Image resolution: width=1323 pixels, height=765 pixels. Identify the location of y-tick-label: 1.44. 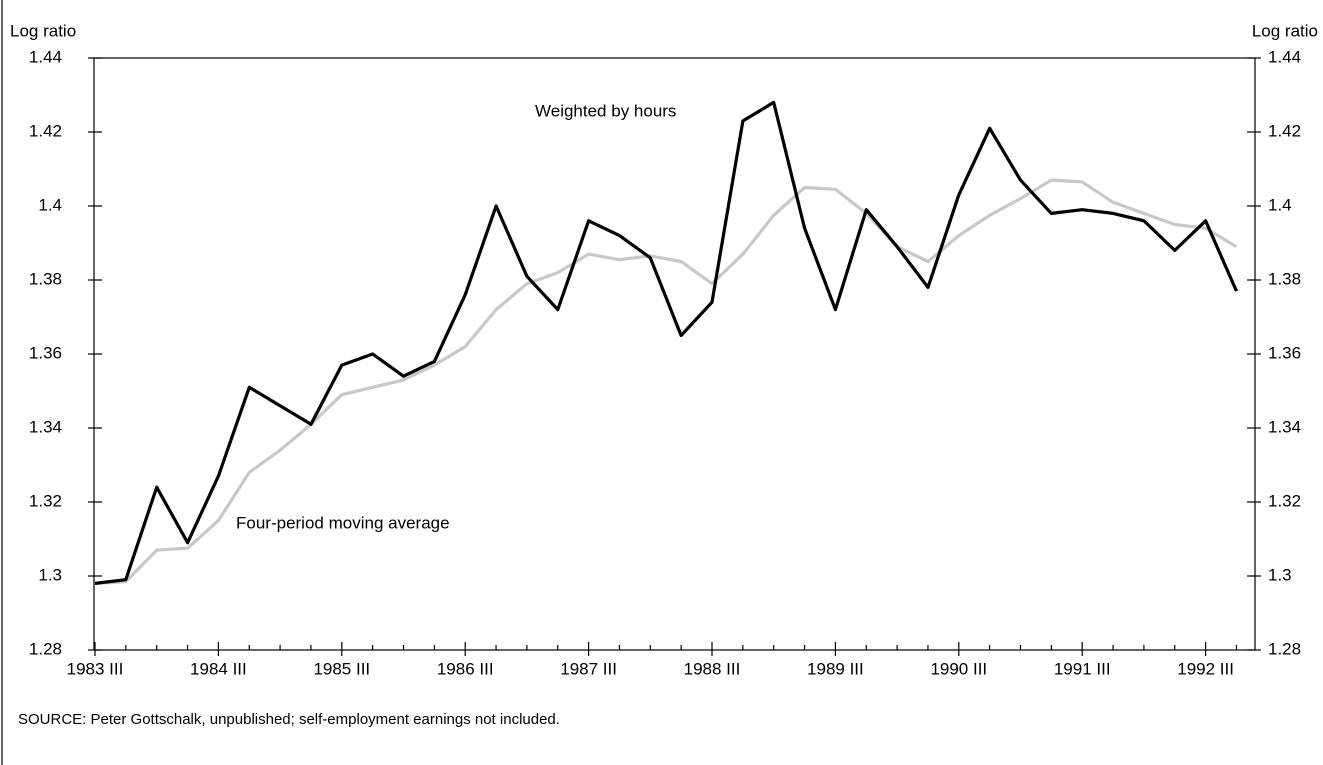
(45, 56).